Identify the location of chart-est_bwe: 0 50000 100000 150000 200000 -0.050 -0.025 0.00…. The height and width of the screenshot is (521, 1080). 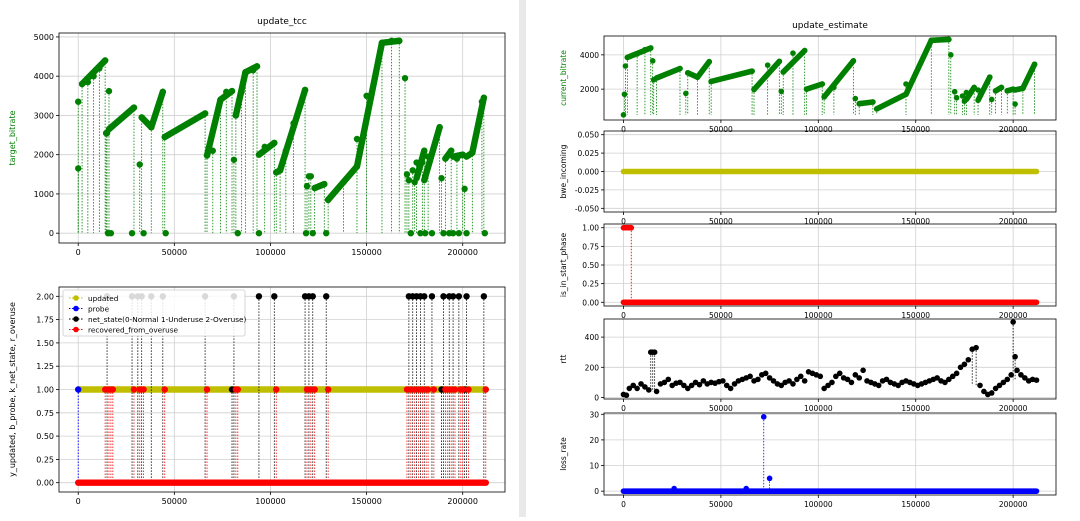
(808, 178).